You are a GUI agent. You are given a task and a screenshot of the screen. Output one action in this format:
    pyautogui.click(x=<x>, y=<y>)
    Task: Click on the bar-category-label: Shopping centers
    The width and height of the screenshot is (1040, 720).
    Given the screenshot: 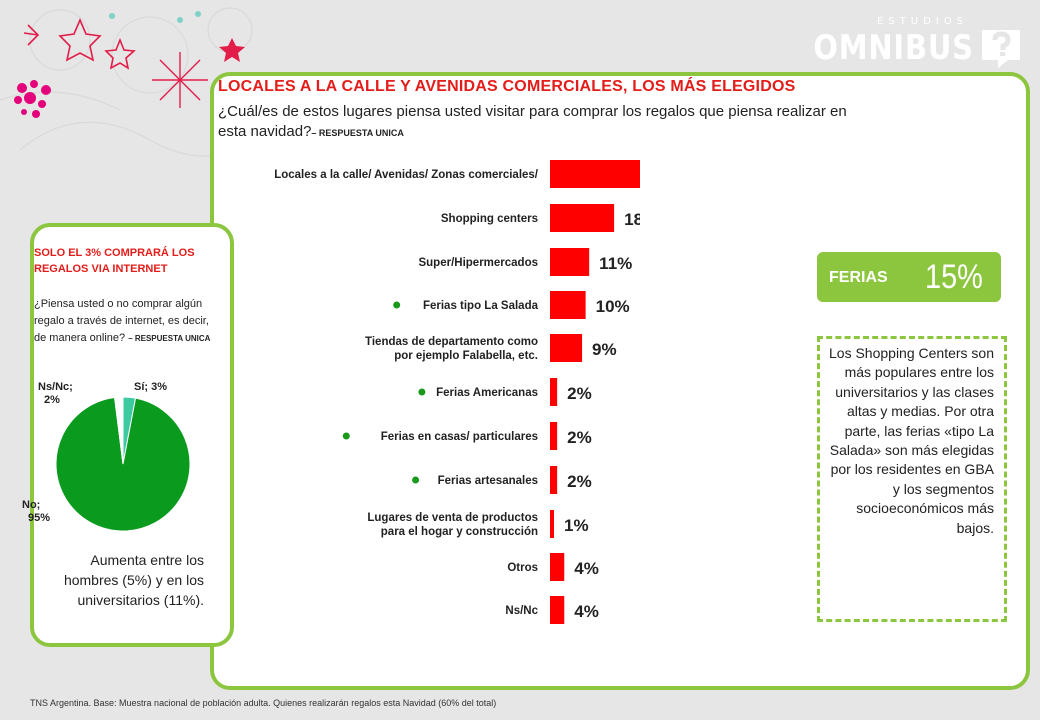 What is the action you would take?
    pyautogui.click(x=489, y=219)
    